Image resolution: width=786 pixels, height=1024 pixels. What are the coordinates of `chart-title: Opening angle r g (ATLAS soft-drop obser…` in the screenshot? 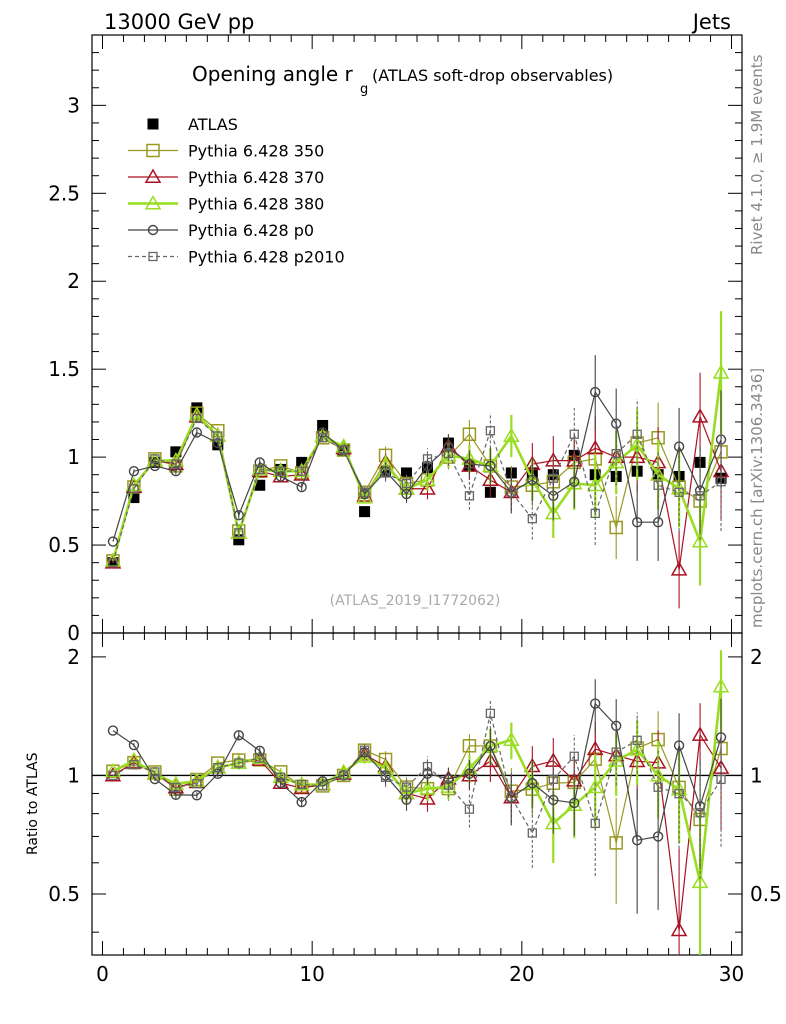 It's located at (402, 79).